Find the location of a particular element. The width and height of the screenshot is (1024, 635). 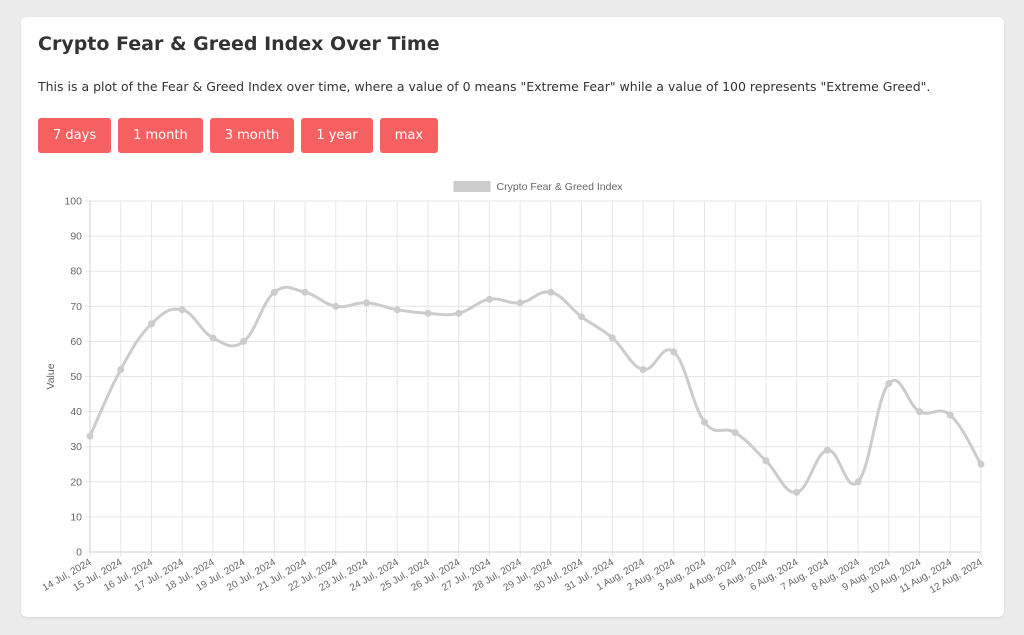

y-tick-label: 60 is located at coordinates (76, 342).